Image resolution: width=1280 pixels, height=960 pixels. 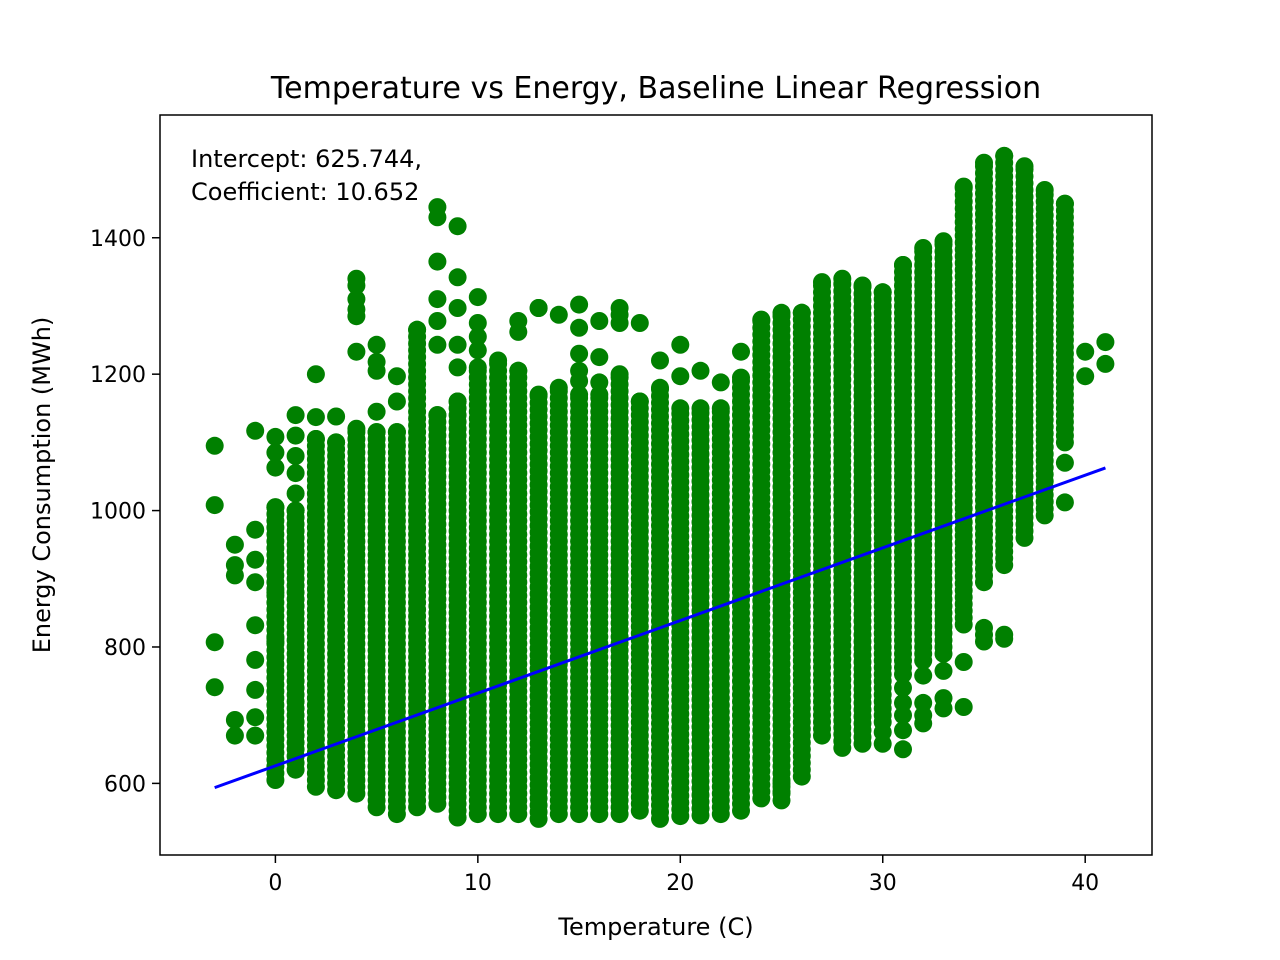 I want to click on y-tick-label: 1200, so click(x=118, y=375).